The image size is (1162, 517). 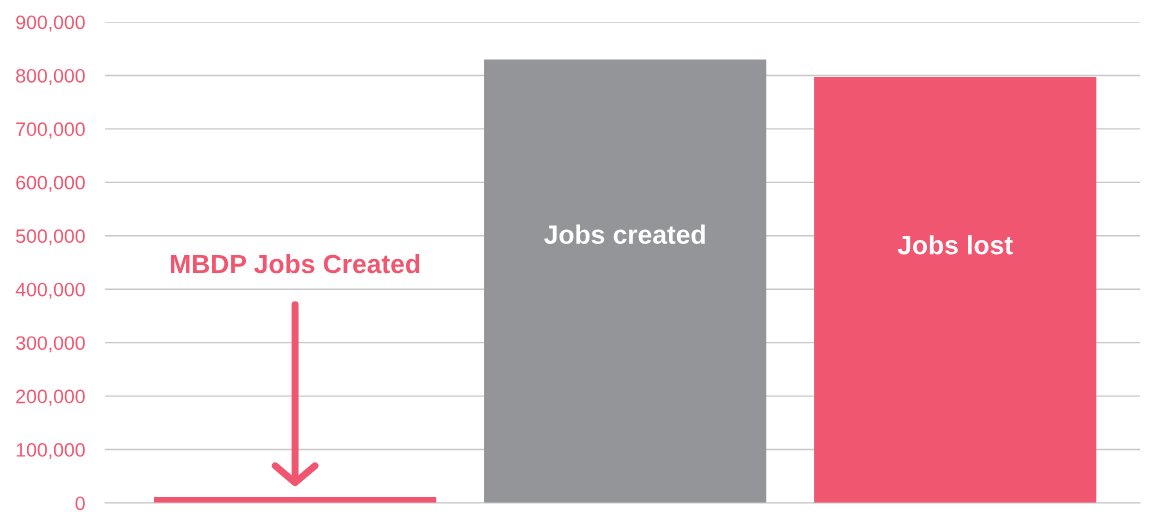 What do you see at coordinates (80, 503) in the screenshot?
I see `y-tick-label: 0` at bounding box center [80, 503].